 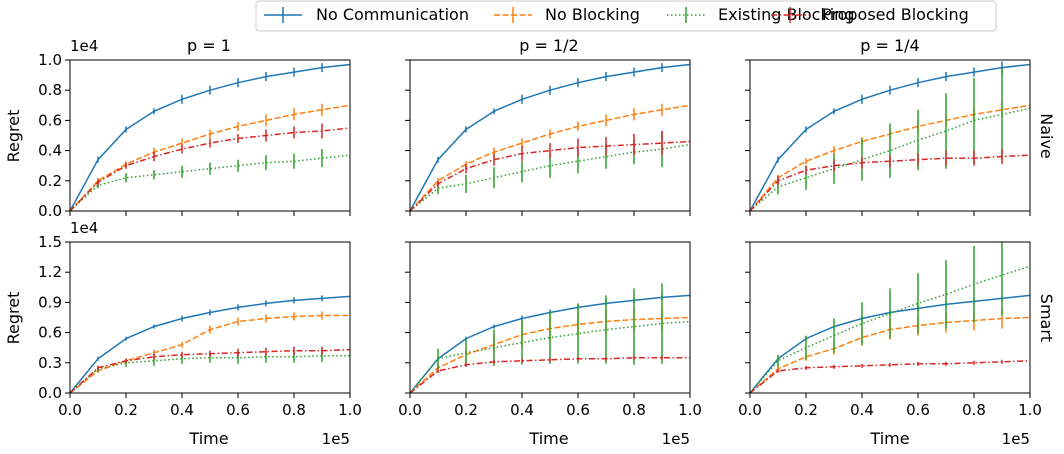 I want to click on y-tick-label: 0.9, so click(x=50, y=302).